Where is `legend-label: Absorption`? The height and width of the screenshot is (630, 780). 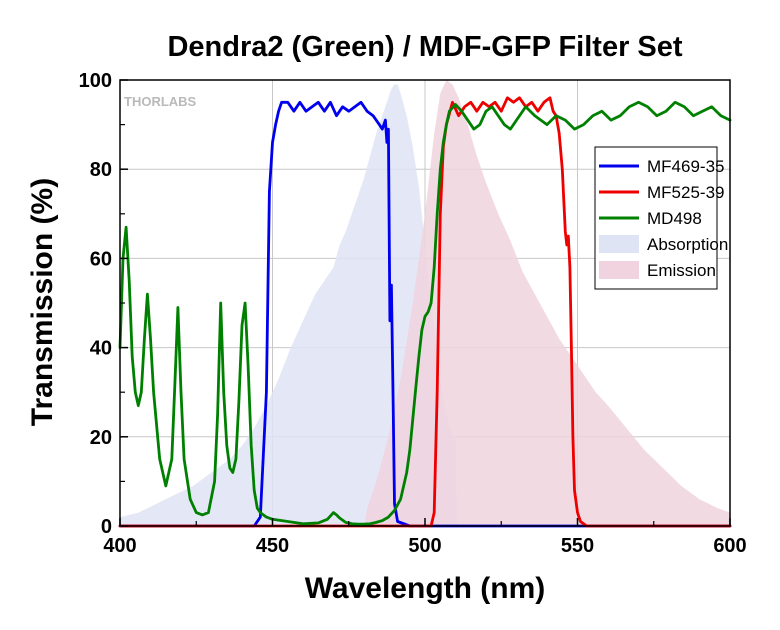 legend-label: Absorption is located at coordinates (687, 244).